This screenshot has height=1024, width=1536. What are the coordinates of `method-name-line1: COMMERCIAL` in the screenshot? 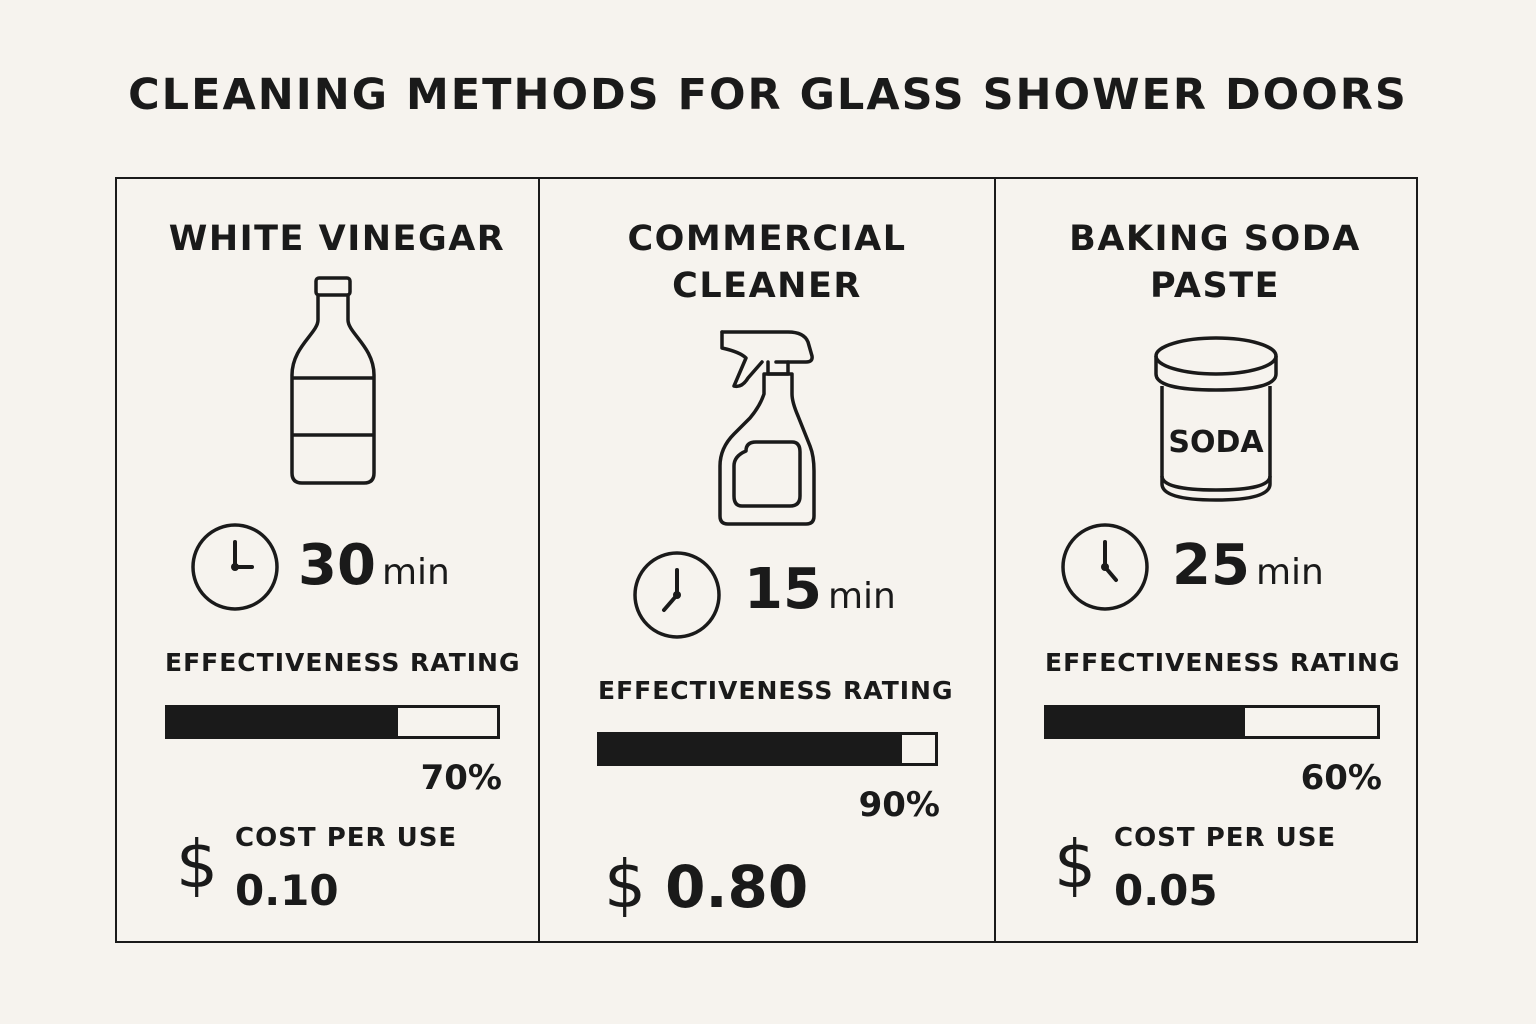 It's located at (767, 239).